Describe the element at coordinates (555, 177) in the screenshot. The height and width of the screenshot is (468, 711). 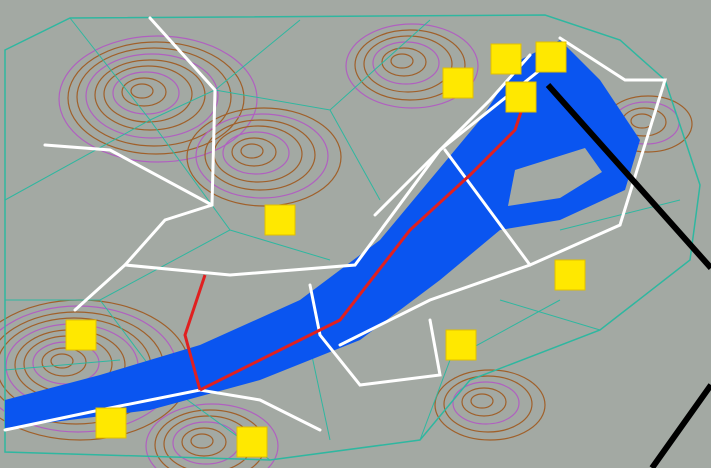
I see `river-island` at that location.